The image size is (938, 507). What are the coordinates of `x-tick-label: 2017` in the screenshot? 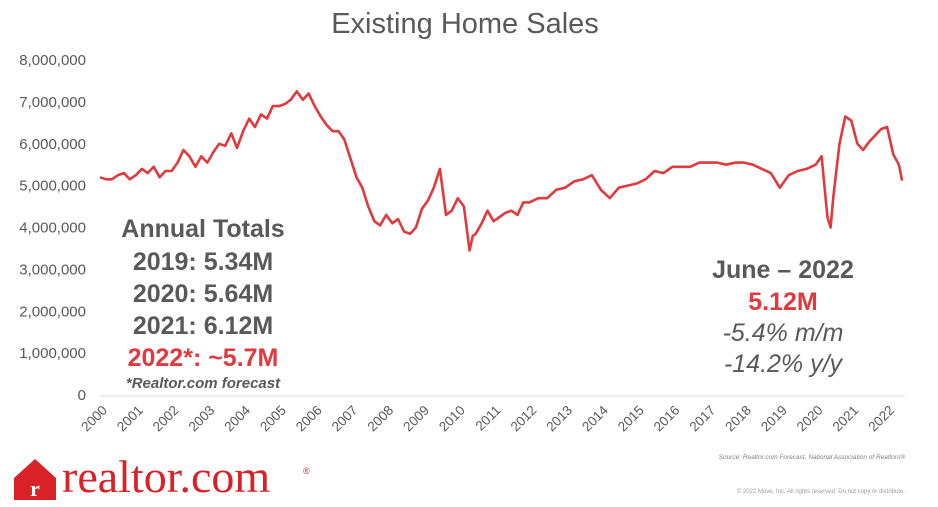 It's located at (702, 419).